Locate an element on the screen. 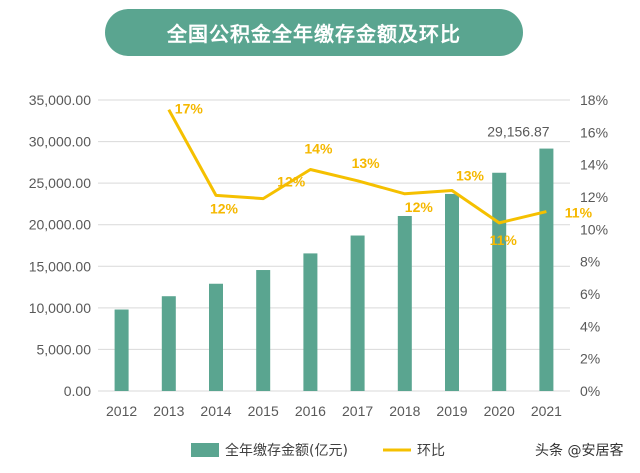  x-tick-label: 2018 is located at coordinates (404, 411).